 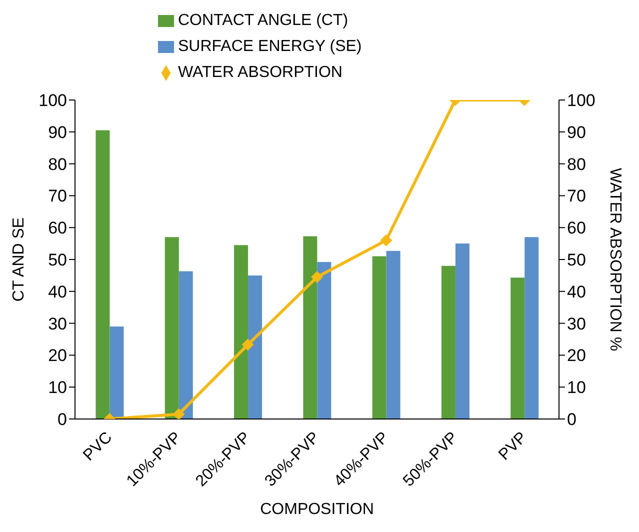 I want to click on legend-label: SURFACE ENERGY (SE), so click(x=270, y=46).